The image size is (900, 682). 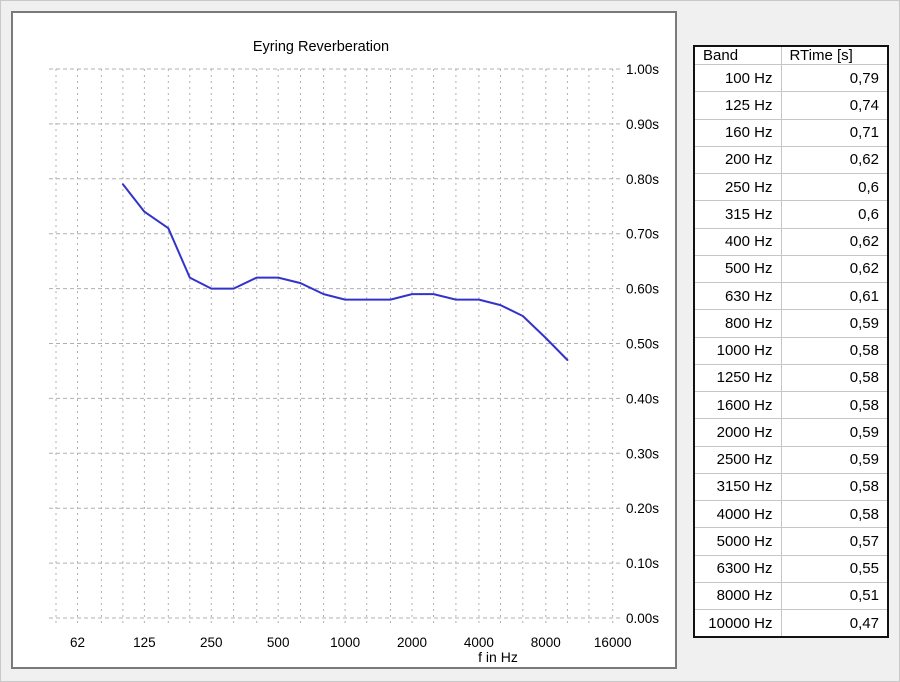 What do you see at coordinates (642, 508) in the screenshot?
I see `svg-text: 0.20s` at bounding box center [642, 508].